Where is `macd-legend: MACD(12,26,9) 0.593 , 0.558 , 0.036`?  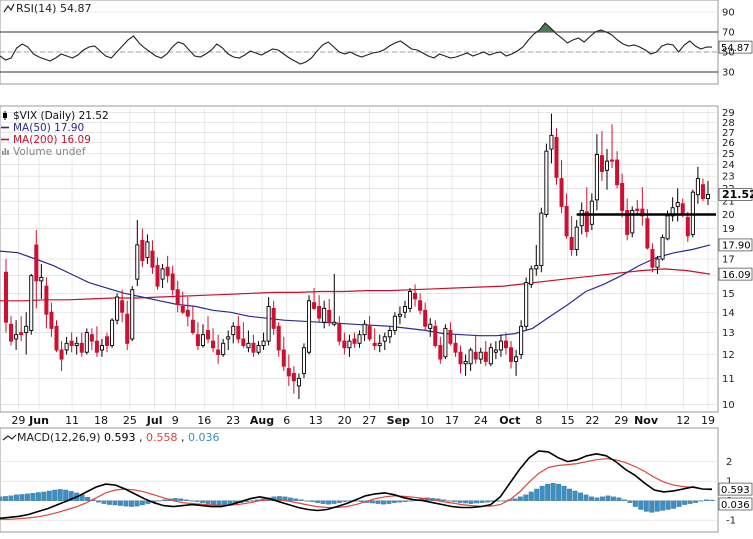
macd-legend: MACD(12,26,9) 0.593 , 0.558 , 0.036 is located at coordinates (111, 437).